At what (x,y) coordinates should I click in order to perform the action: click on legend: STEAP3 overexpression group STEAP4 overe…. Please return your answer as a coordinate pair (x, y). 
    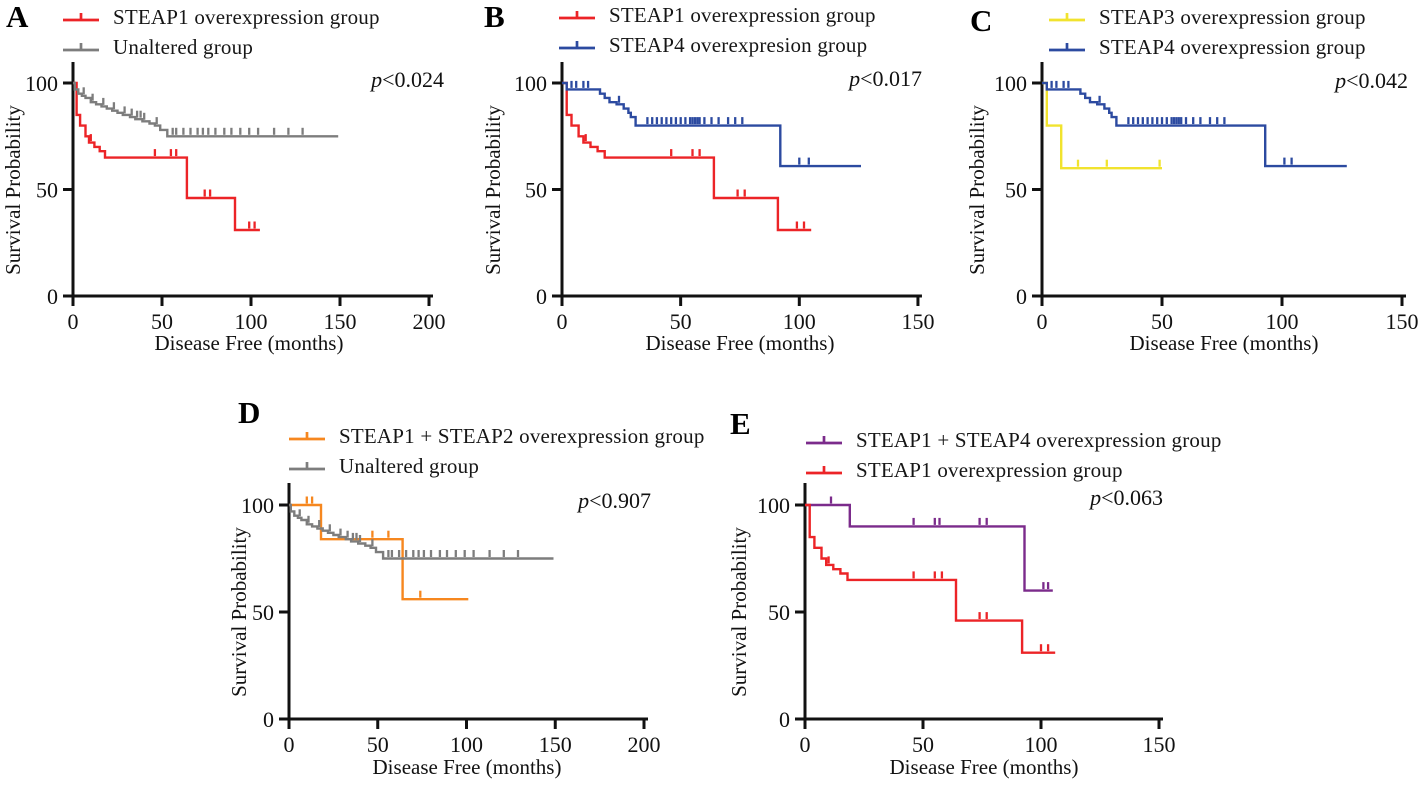
    Looking at the image, I should click on (1207, 32).